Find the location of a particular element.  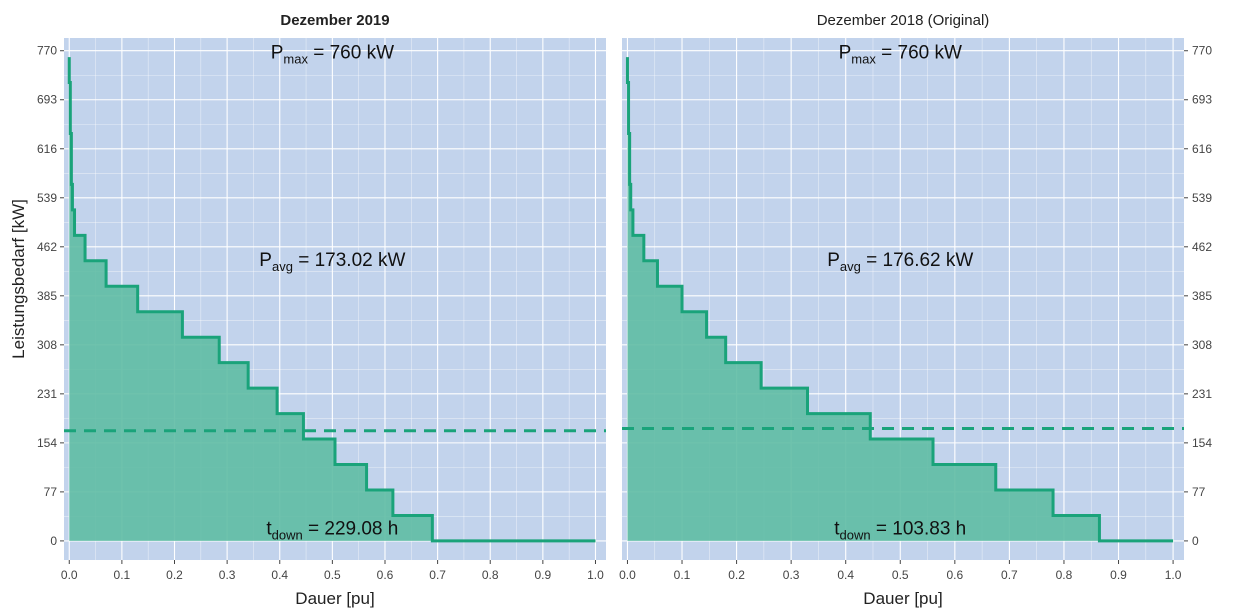

annotation-tdown: tdown = 103.83 h is located at coordinates (900, 531).